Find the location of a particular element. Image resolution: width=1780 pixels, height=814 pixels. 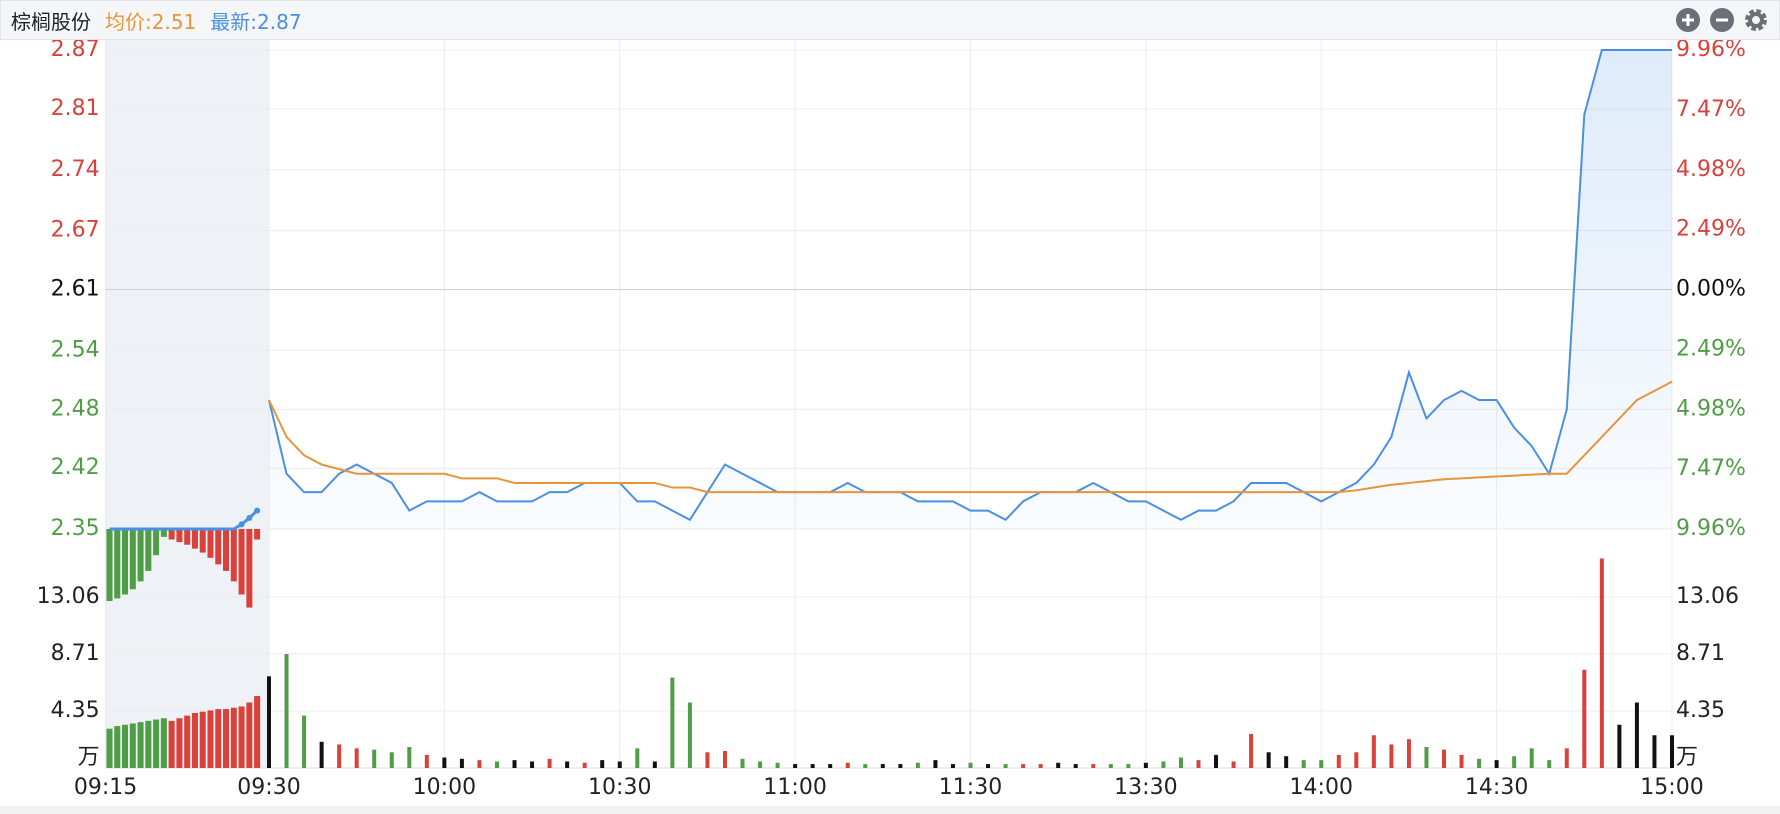

y-tick-label: 2.54 is located at coordinates (75, 349).